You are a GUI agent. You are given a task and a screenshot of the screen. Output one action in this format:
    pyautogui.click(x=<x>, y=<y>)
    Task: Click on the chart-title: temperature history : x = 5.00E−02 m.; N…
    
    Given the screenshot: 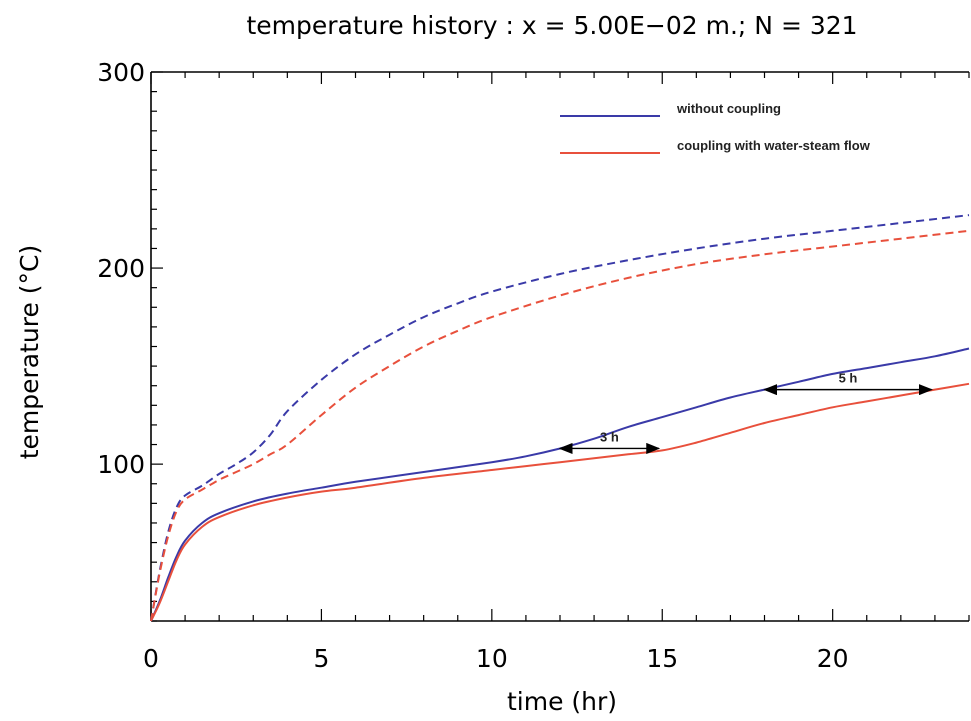 What is the action you would take?
    pyautogui.click(x=551, y=25)
    